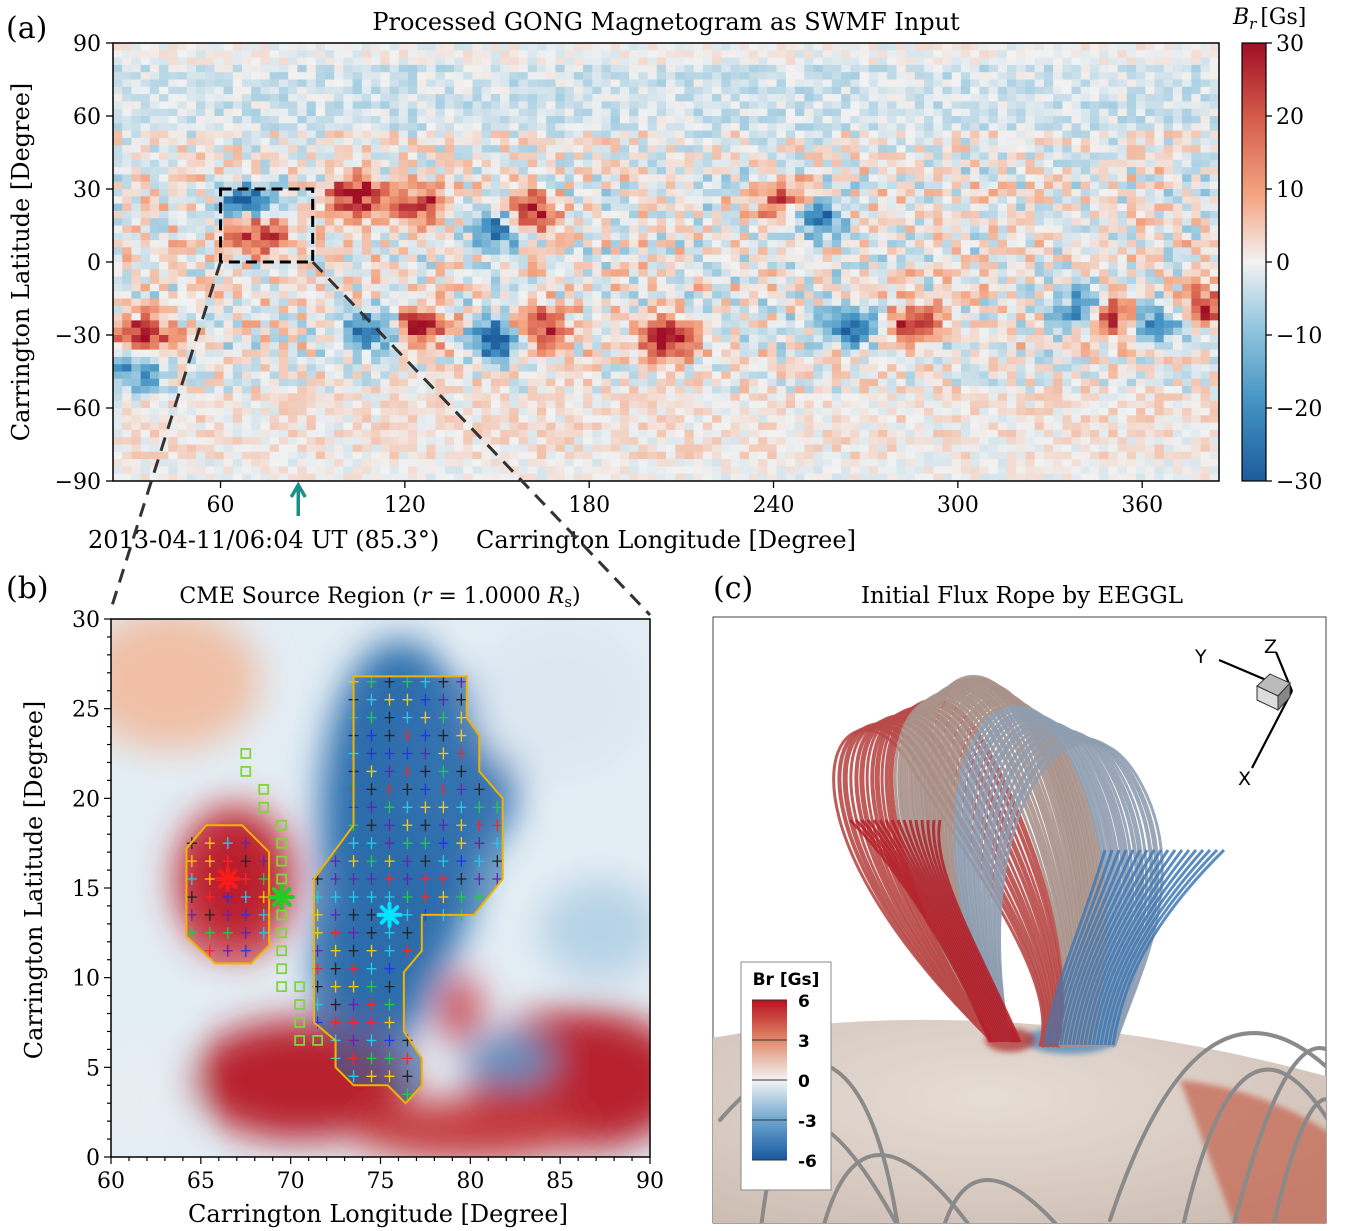 Image resolution: width=1346 pixels, height=1231 pixels. I want to click on flux-rope-line, so click(1081, 893).